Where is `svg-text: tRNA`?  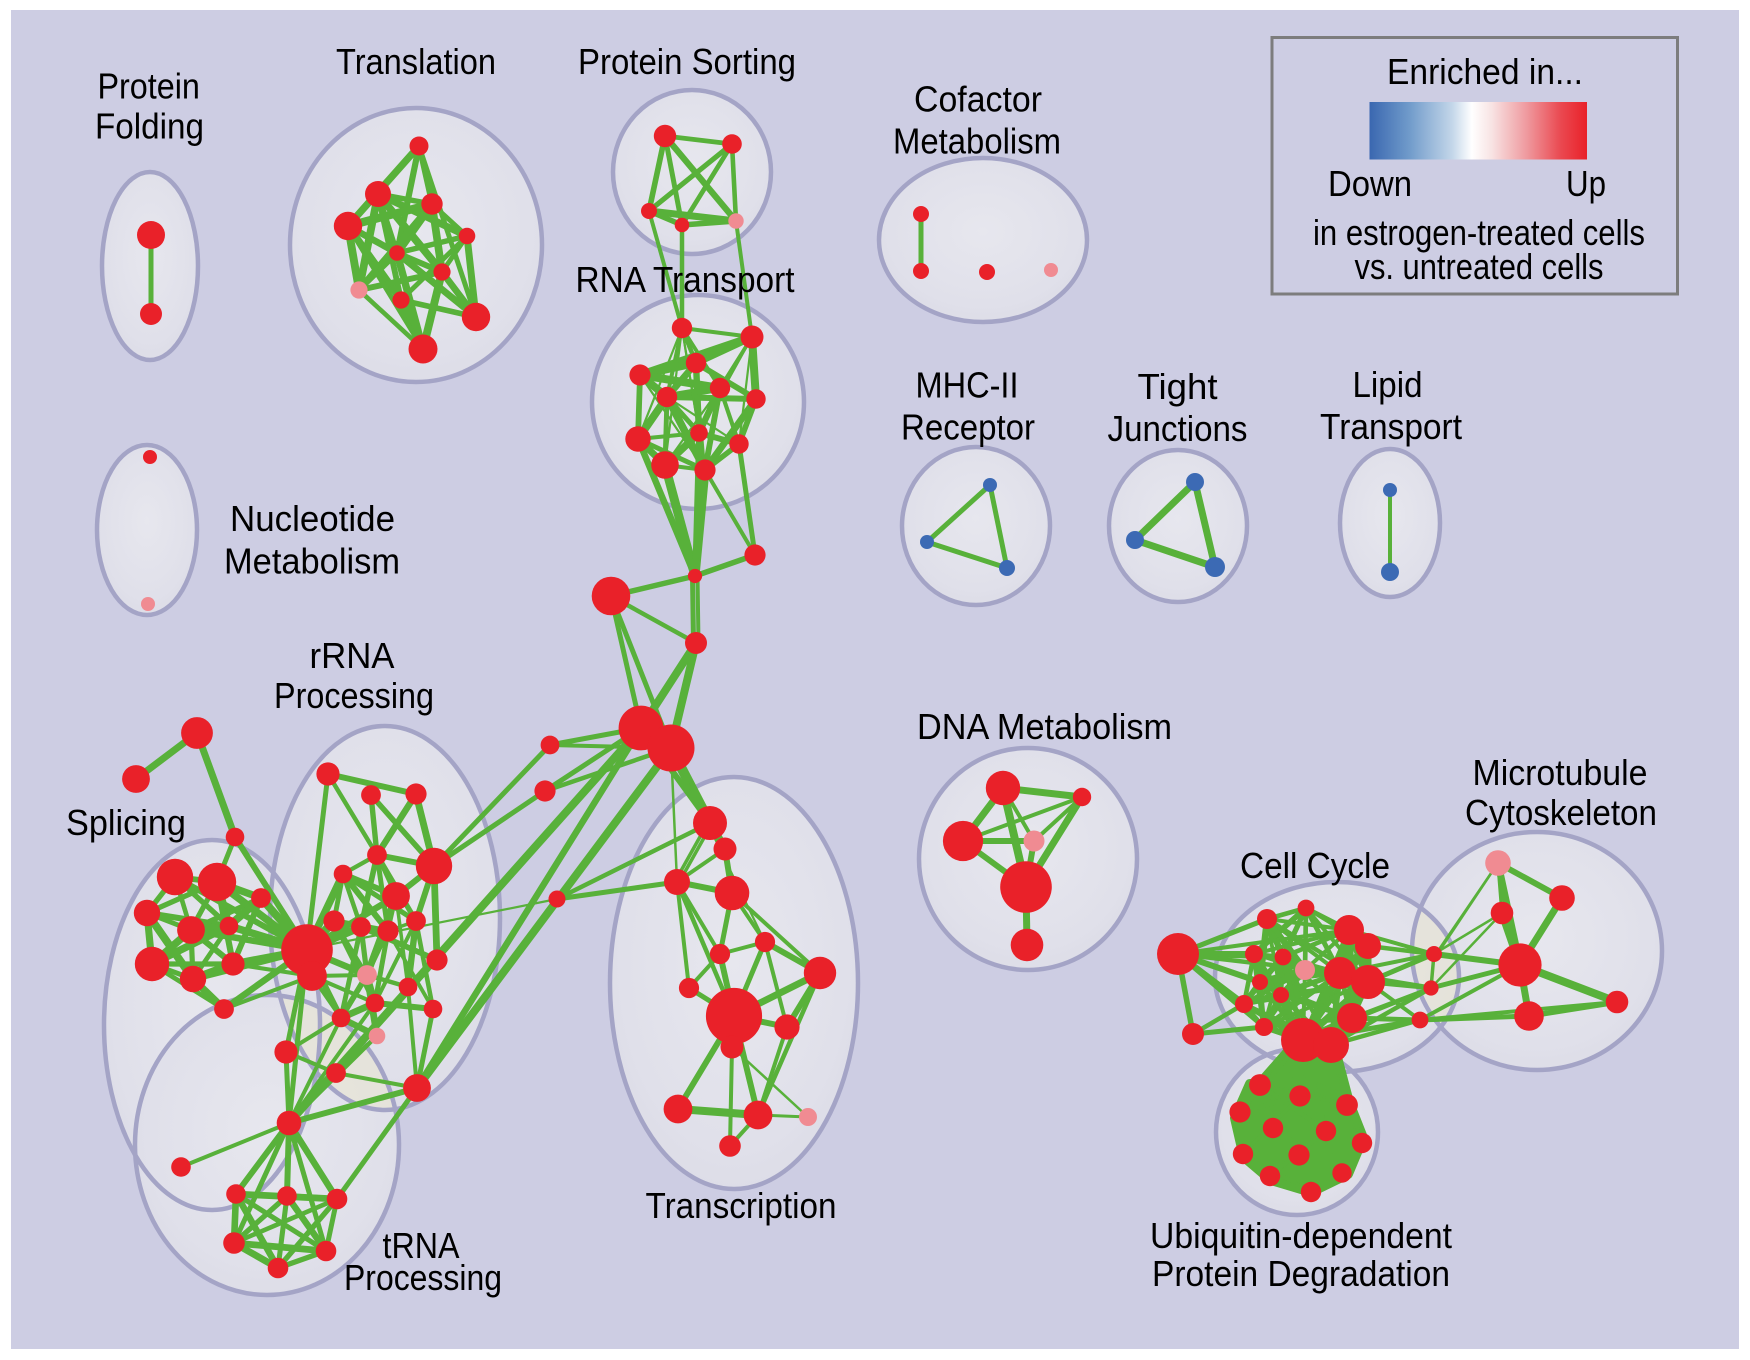 svg-text: tRNA is located at coordinates (421, 1245).